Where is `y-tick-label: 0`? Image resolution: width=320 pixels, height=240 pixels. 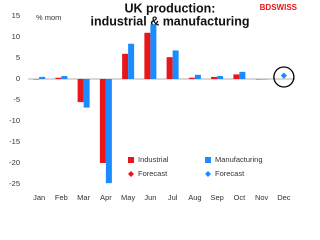 y-tick-label: 0 is located at coordinates (18, 78).